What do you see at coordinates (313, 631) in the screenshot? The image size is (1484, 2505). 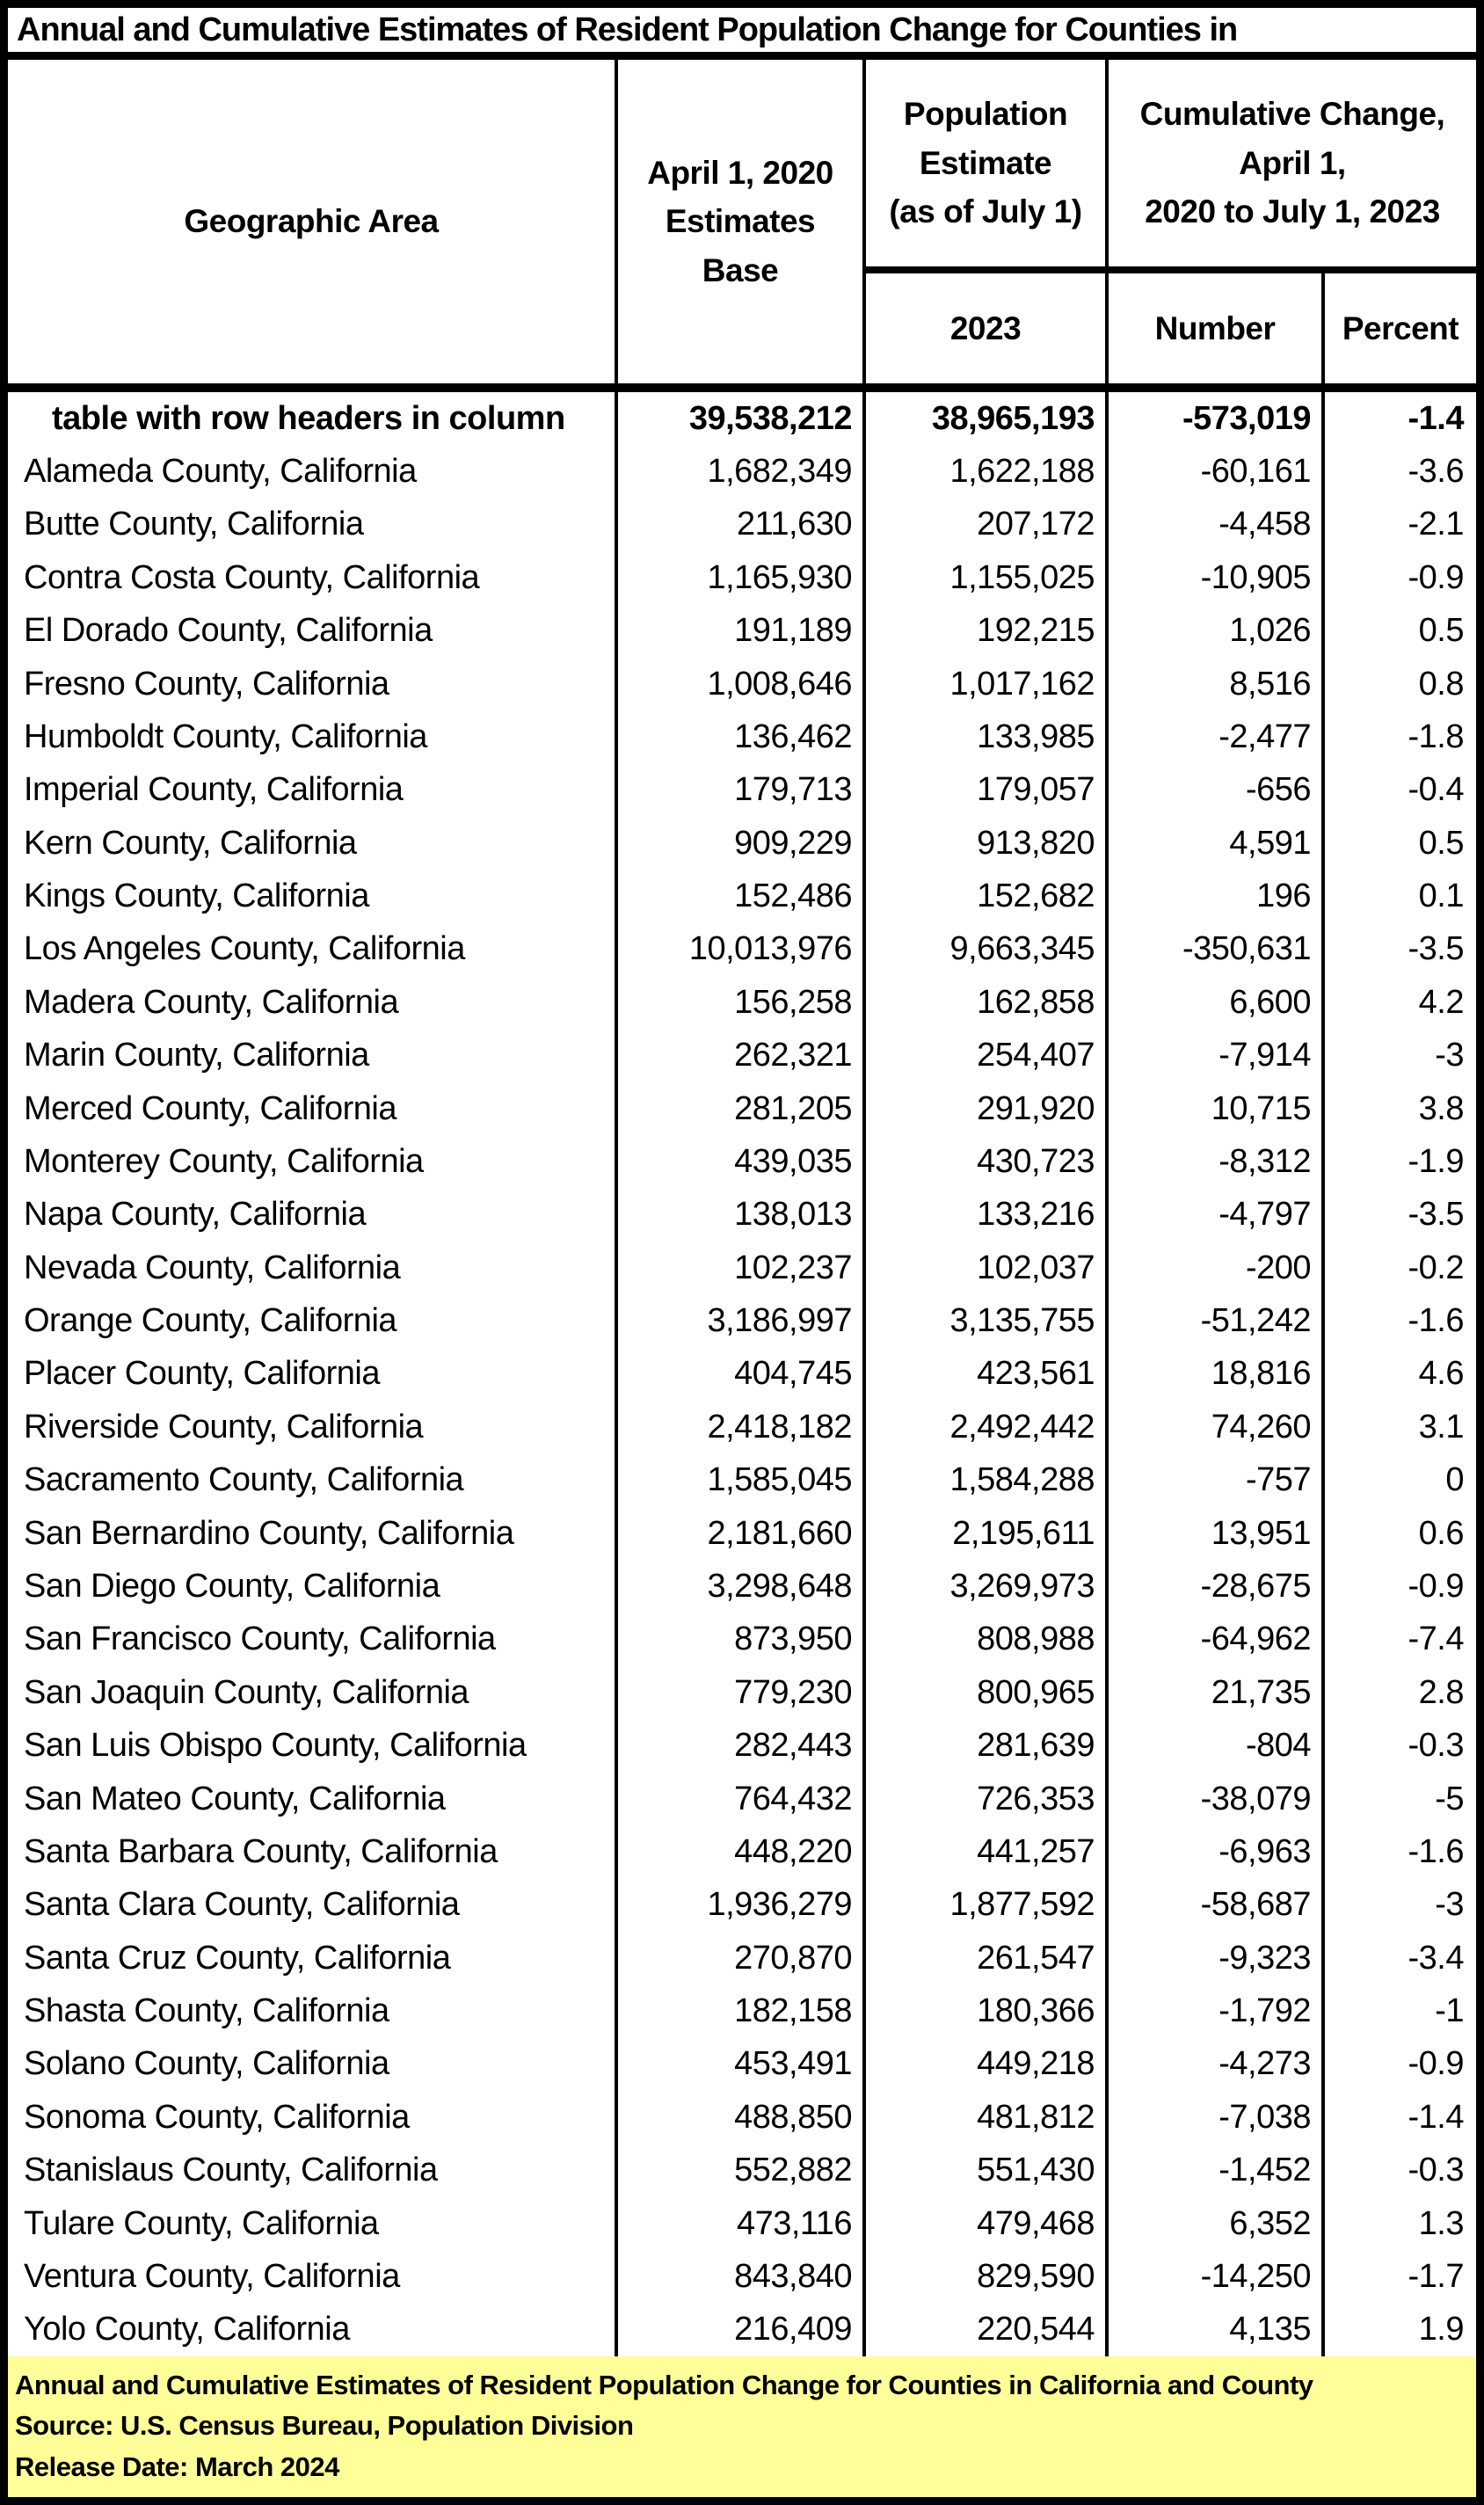 I see `geo-area-cell: El Dorado County, California` at bounding box center [313, 631].